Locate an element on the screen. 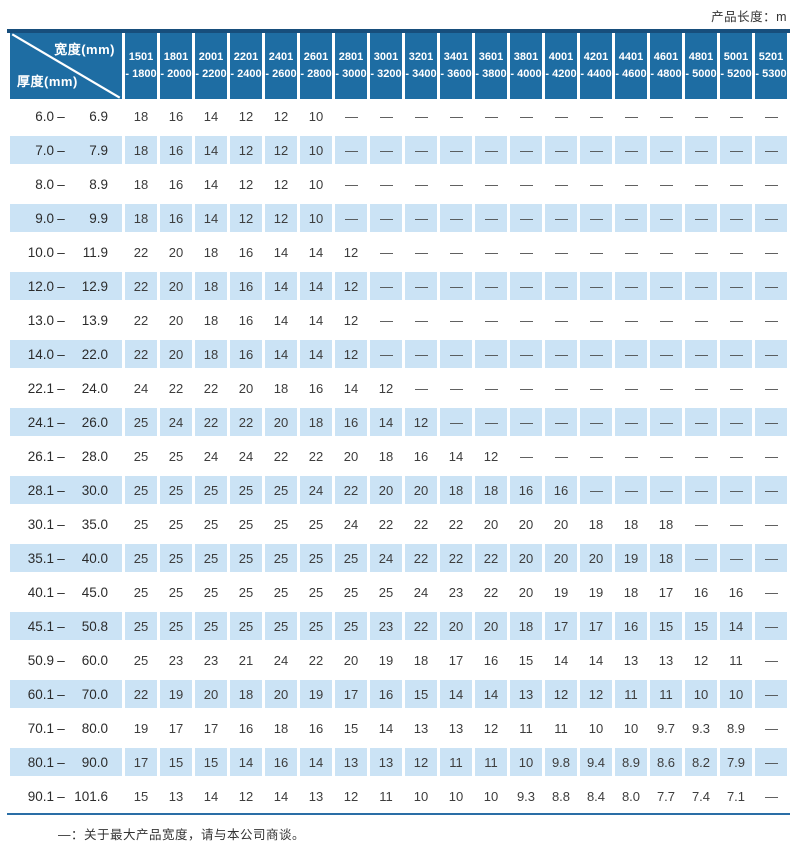 The width and height of the screenshot is (797, 847). capacity-cell: 7.7 is located at coordinates (666, 796).